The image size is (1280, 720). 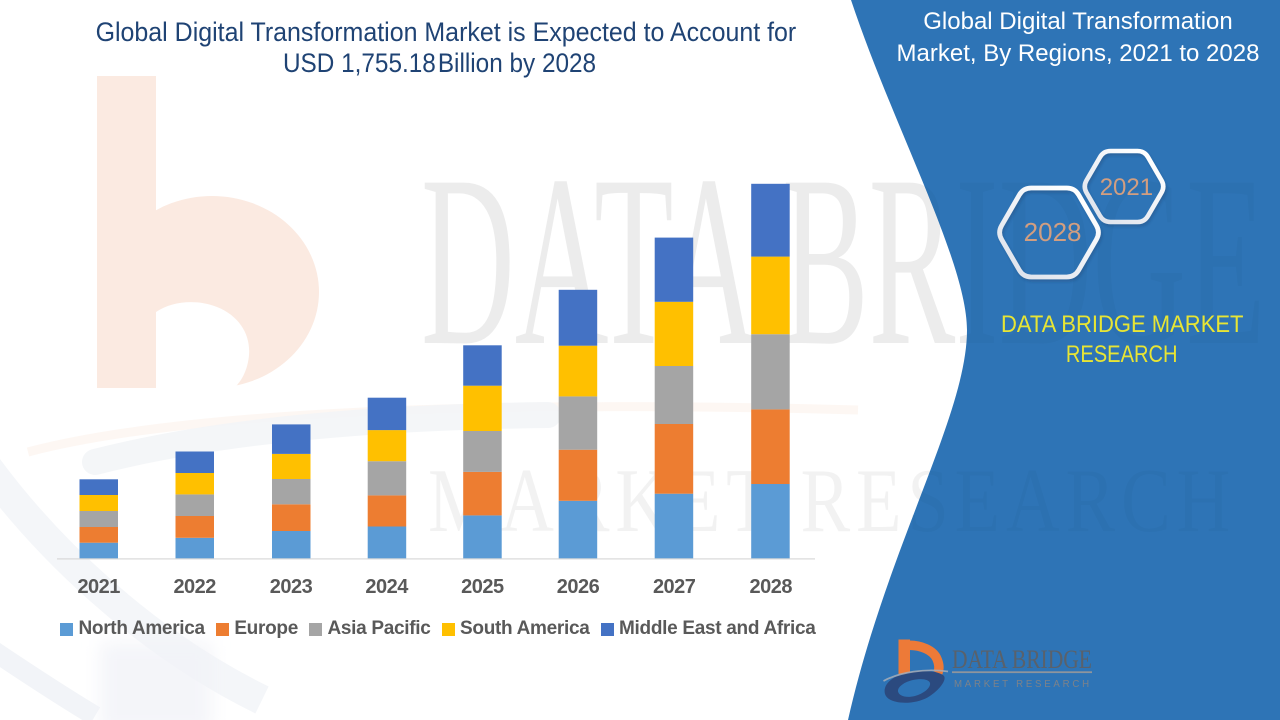 What do you see at coordinates (1022, 660) in the screenshot?
I see `svg-text: DATA BRIDGE` at bounding box center [1022, 660].